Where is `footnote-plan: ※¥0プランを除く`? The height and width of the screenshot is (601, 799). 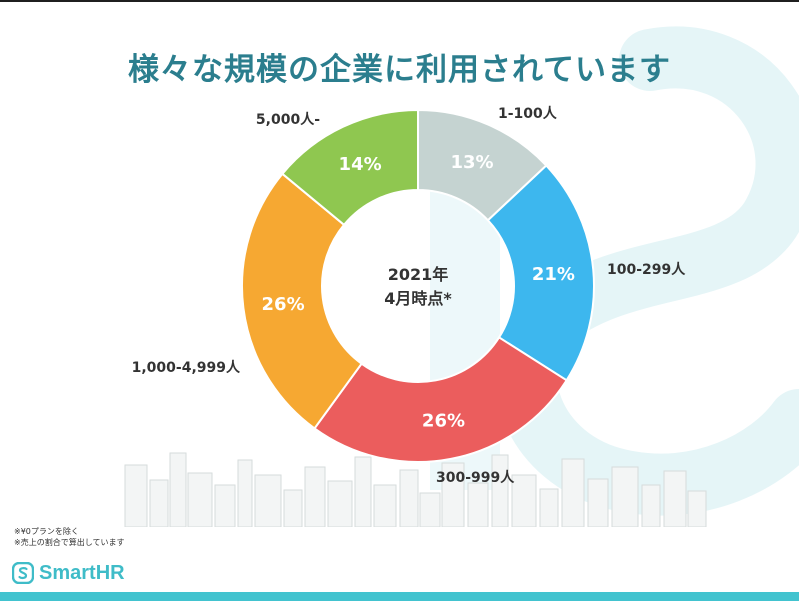
footnote-plan: ※¥0プランを除く is located at coordinates (46, 531).